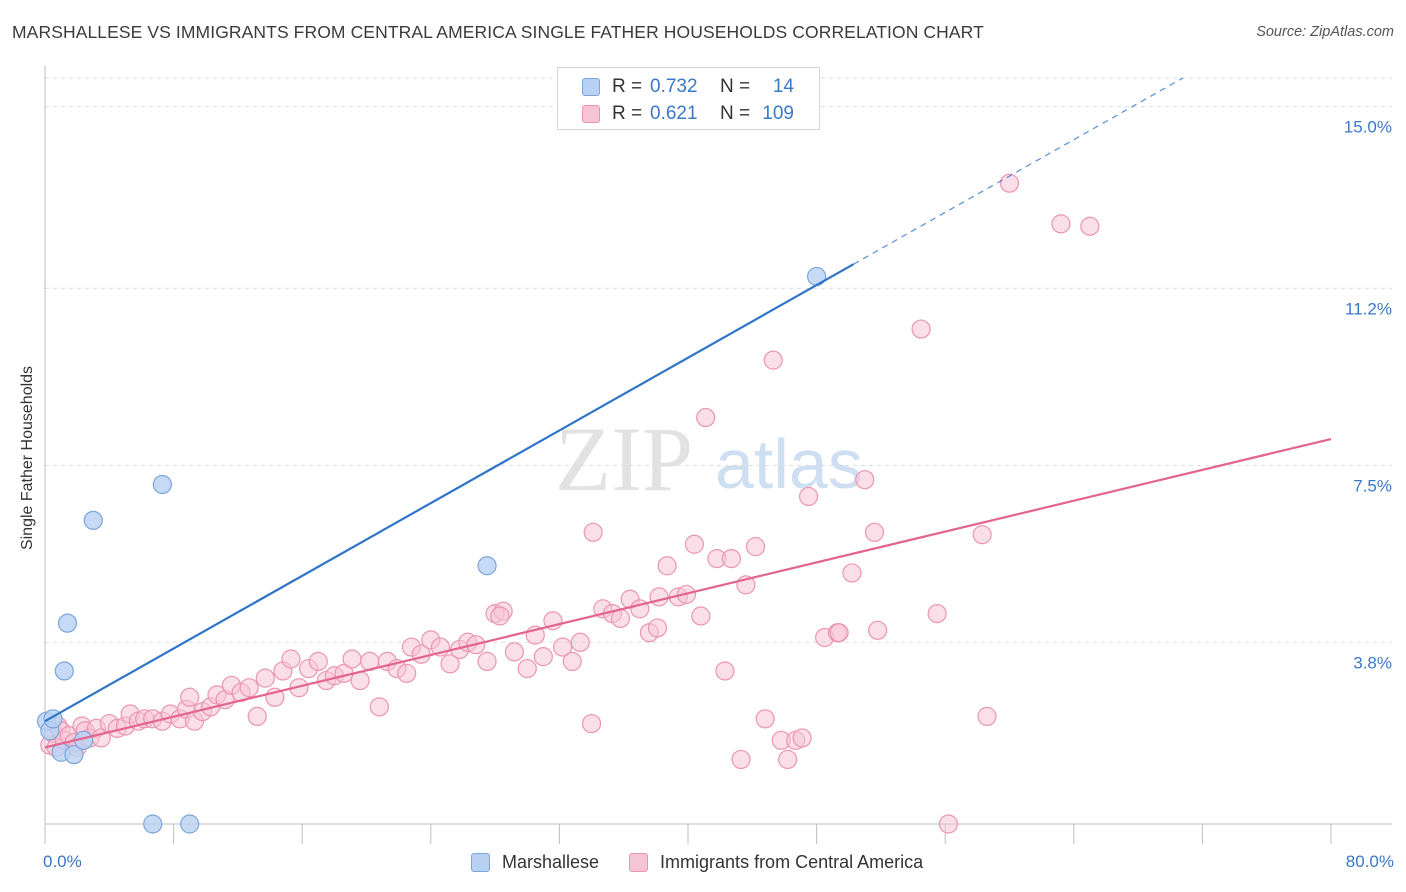 This screenshot has height=892, width=1406. I want to click on watermark-zip: ZIP, so click(624, 459).